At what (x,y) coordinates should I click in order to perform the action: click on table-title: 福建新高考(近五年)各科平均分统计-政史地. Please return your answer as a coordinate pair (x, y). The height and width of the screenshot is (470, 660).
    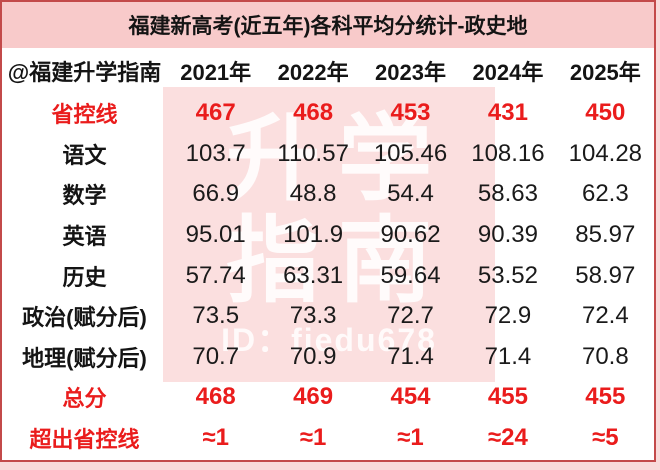
    Looking at the image, I should click on (328, 25).